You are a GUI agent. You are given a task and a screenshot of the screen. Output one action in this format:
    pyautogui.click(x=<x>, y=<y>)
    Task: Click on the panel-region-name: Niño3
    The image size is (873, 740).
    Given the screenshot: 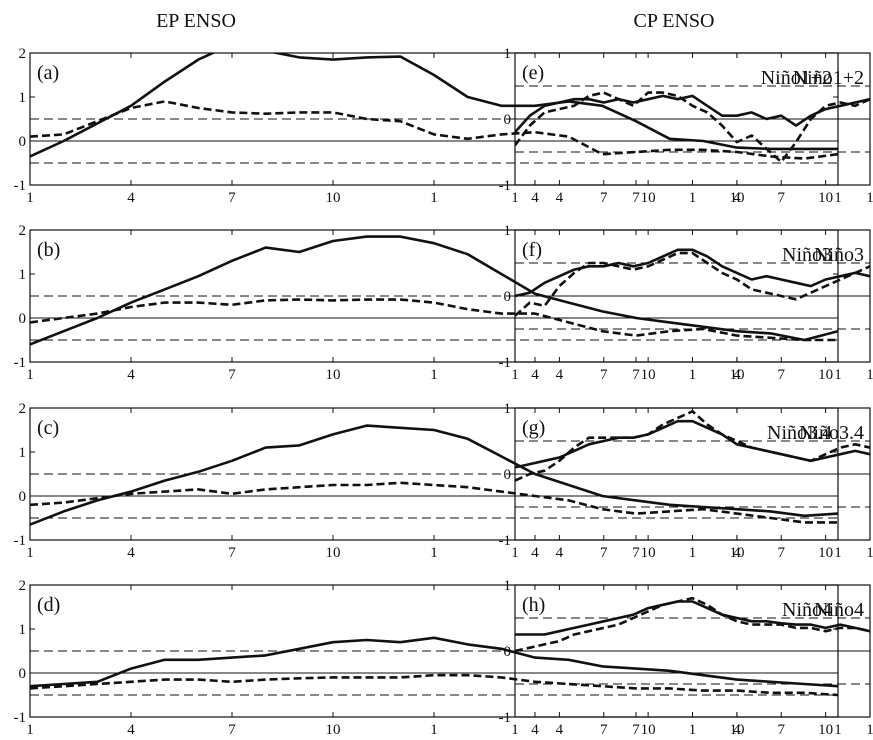 What is the action you would take?
    pyautogui.click(x=839, y=255)
    